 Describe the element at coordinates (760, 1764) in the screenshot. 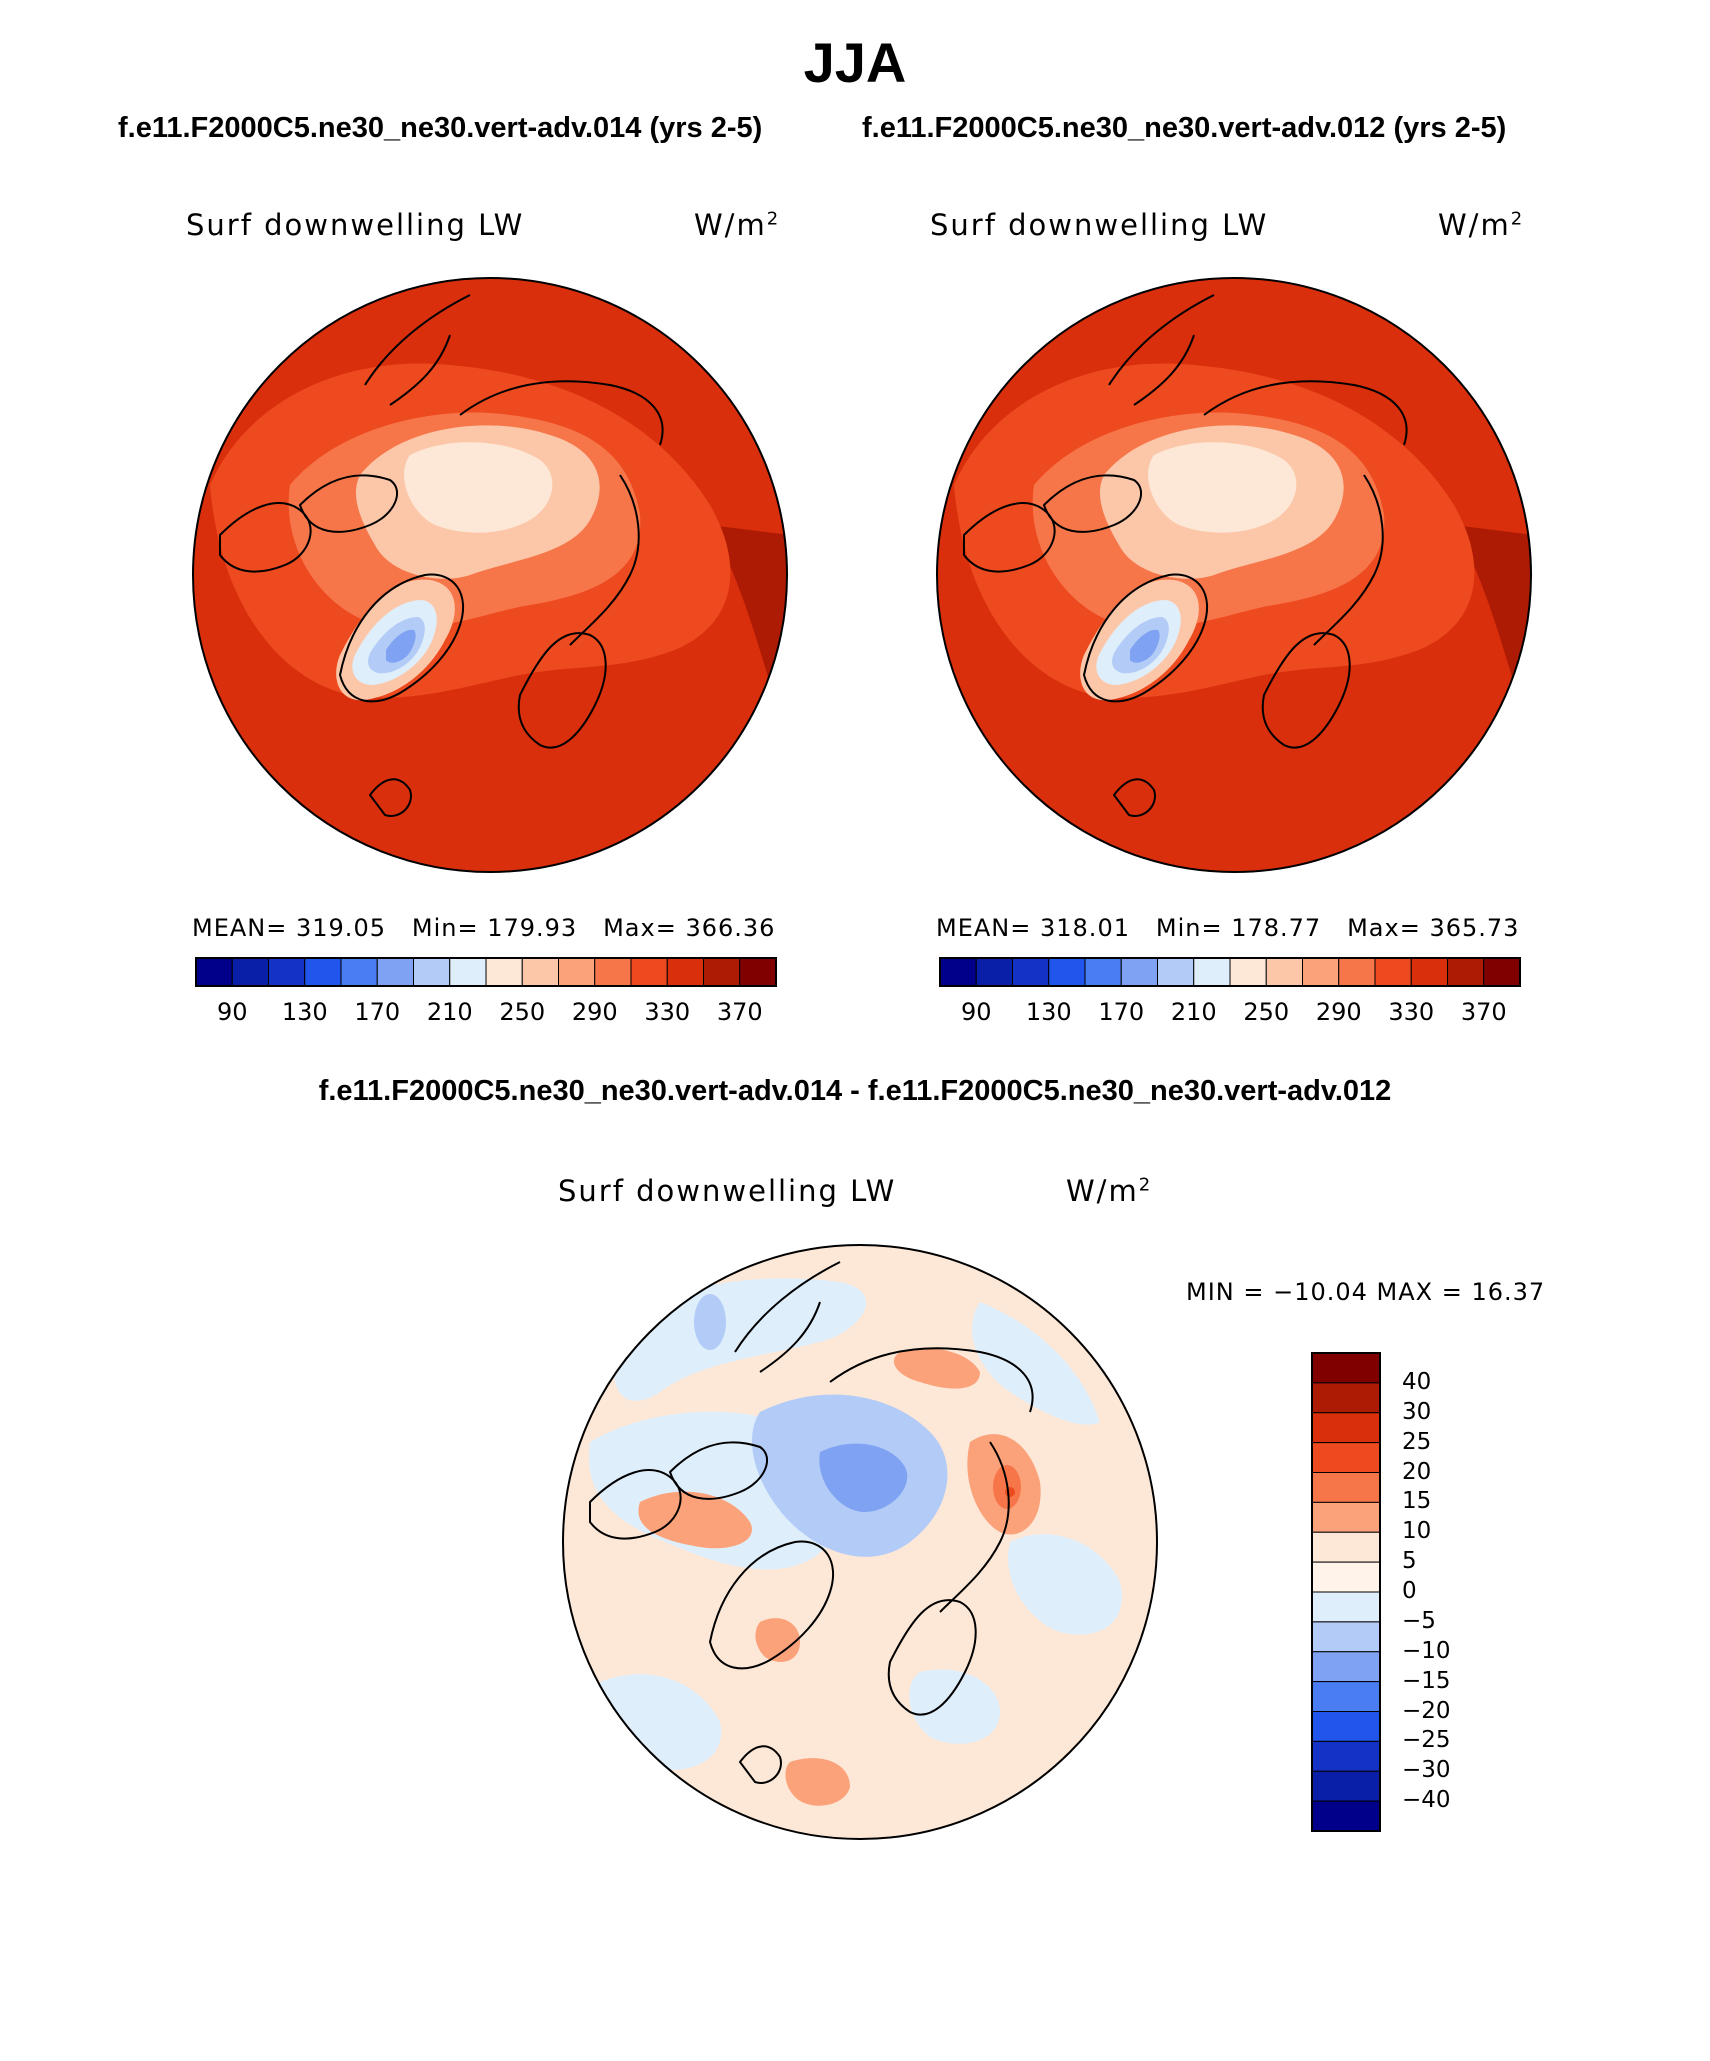

I see `coastline-britain` at that location.